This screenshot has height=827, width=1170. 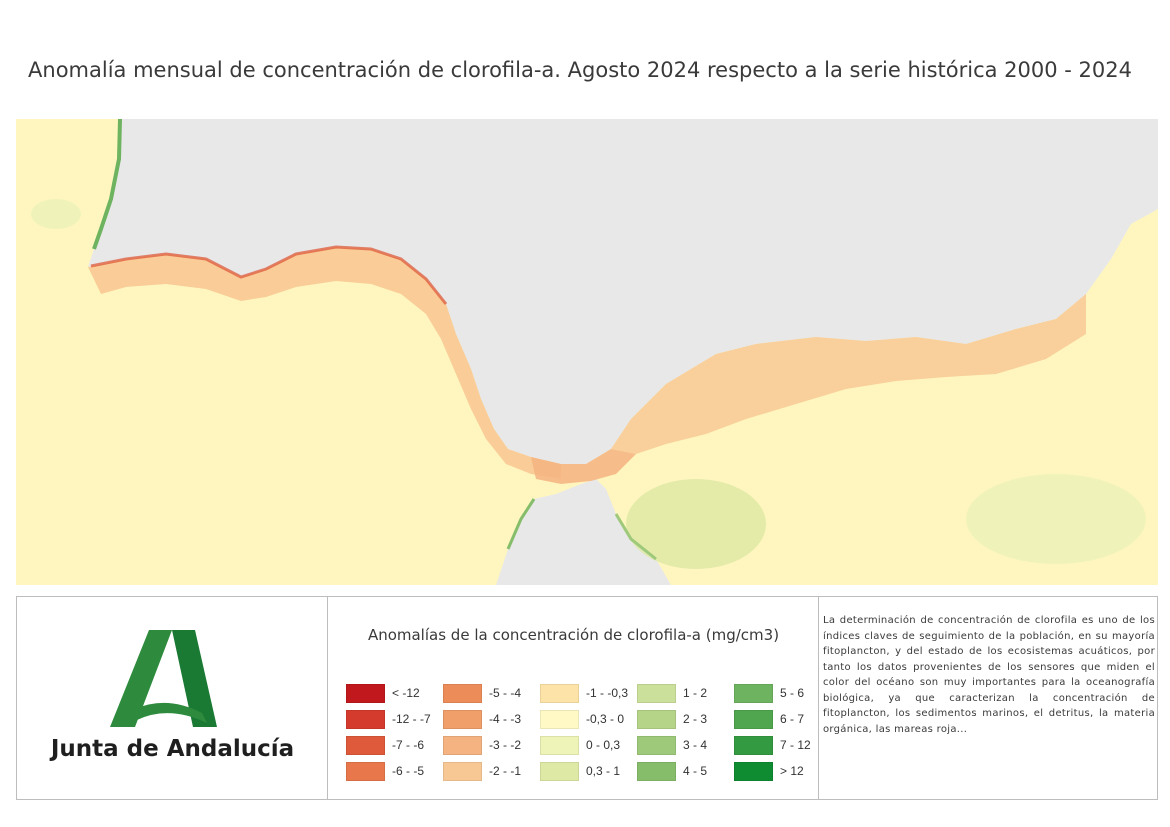 I want to click on alboran-positive-patch, so click(x=696, y=524).